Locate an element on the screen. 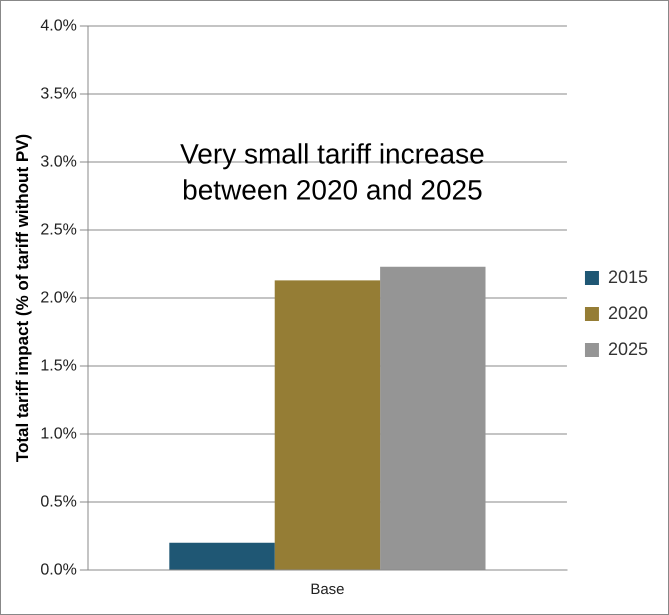 This screenshot has height=615, width=669. x-tick-label: Base is located at coordinates (327, 589).